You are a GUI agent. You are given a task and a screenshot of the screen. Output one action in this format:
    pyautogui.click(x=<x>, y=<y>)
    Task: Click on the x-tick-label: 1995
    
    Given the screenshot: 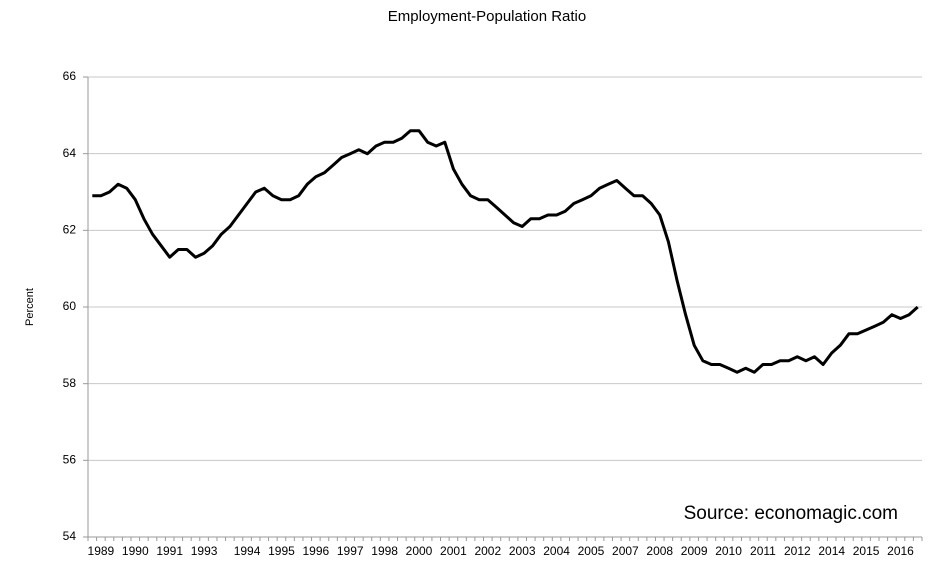 What is the action you would take?
    pyautogui.click(x=281, y=551)
    